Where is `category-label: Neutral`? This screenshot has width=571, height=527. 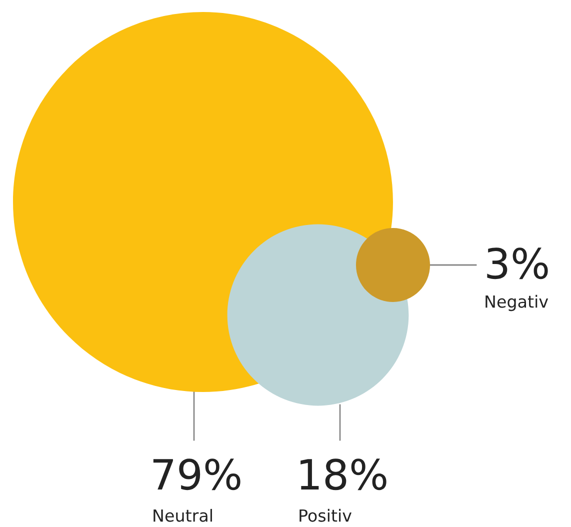 category-label: Neutral is located at coordinates (183, 515).